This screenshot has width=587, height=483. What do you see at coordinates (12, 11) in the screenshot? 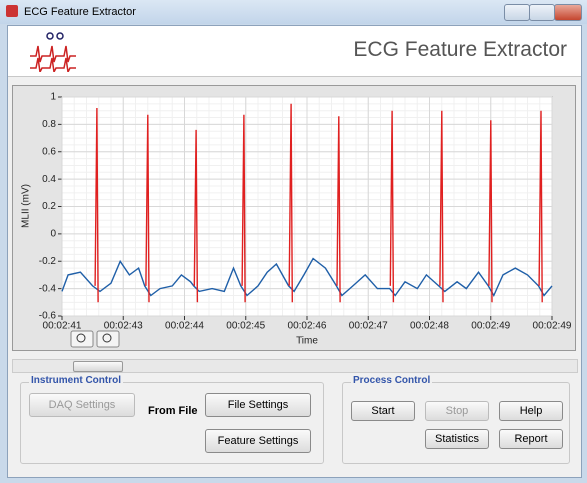
I see `app-icon` at bounding box center [12, 11].